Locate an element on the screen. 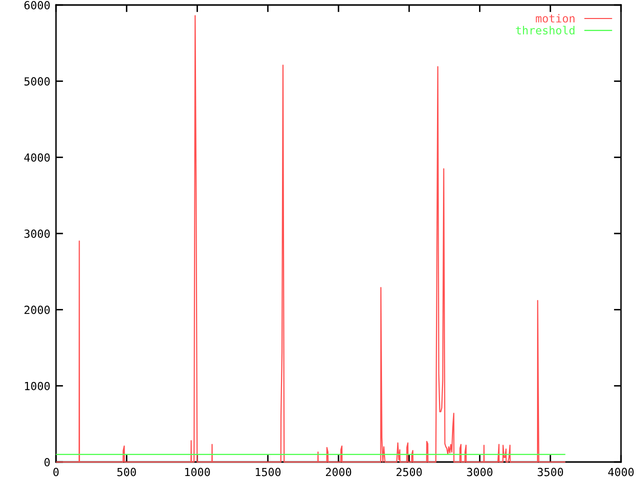  legend-label: threshold is located at coordinates (545, 30).